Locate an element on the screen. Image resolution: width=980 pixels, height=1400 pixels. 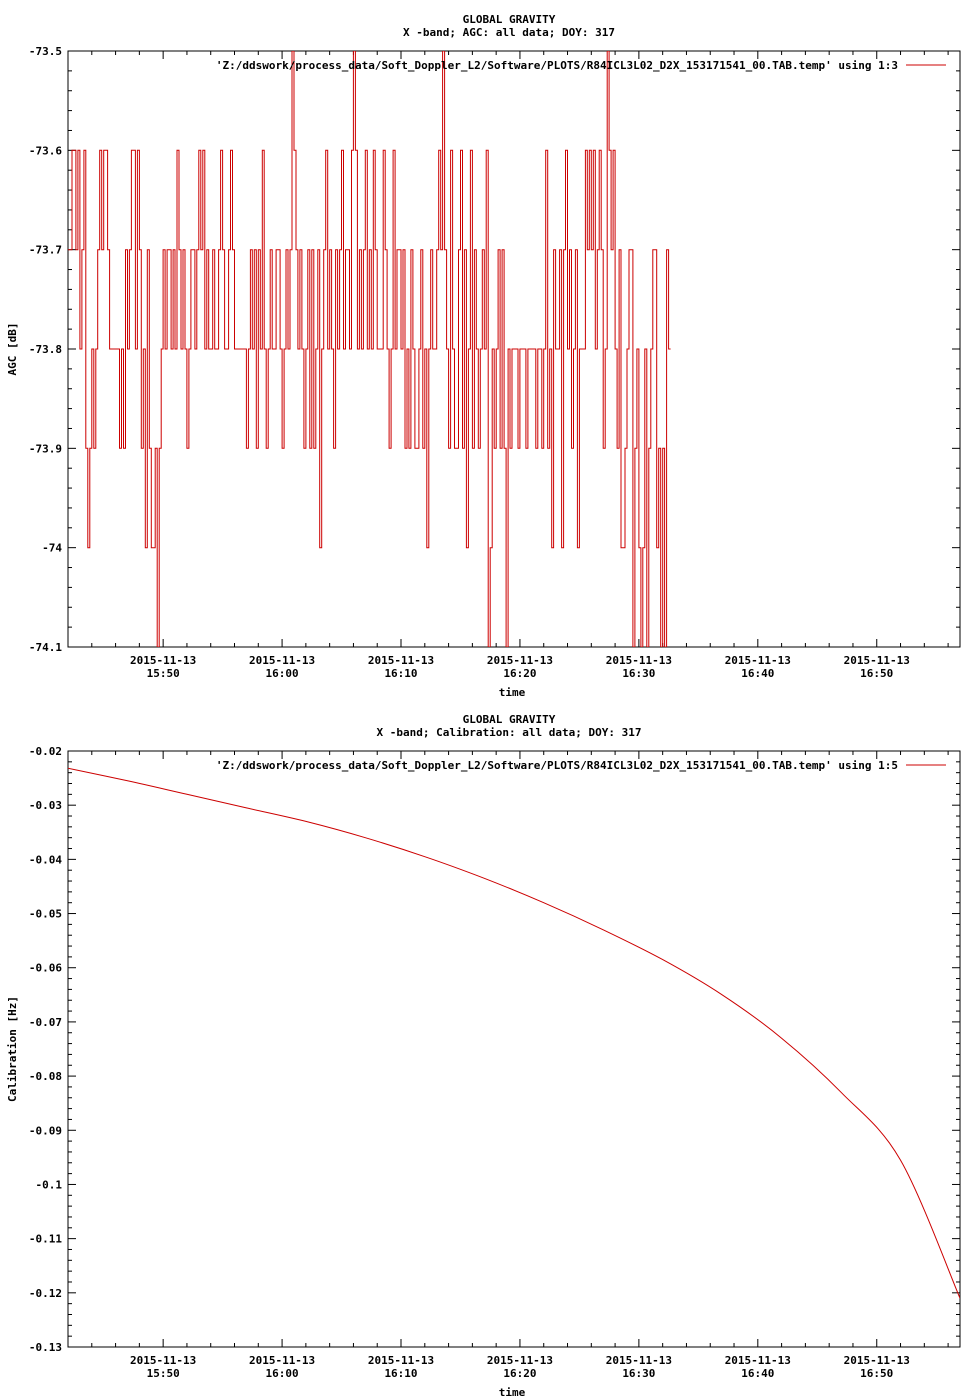
y-tick-label: -73.6 is located at coordinates (45, 150).